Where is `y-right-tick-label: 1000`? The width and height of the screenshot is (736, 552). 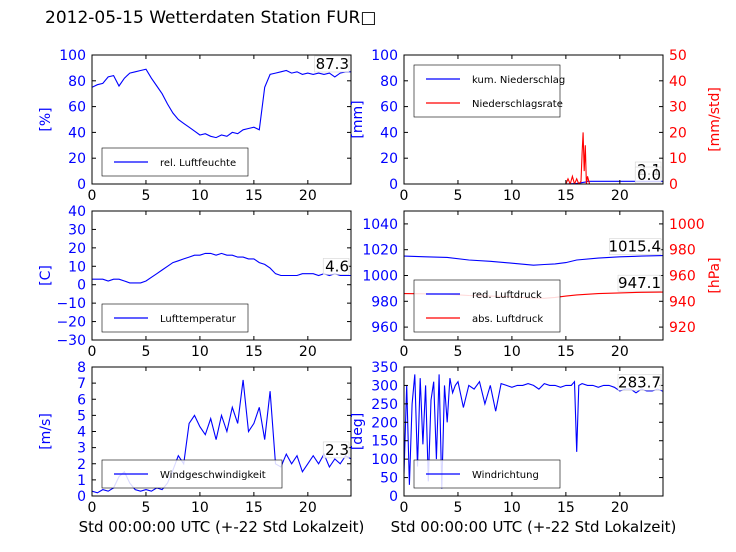
y-right-tick-label: 1000 is located at coordinates (687, 225).